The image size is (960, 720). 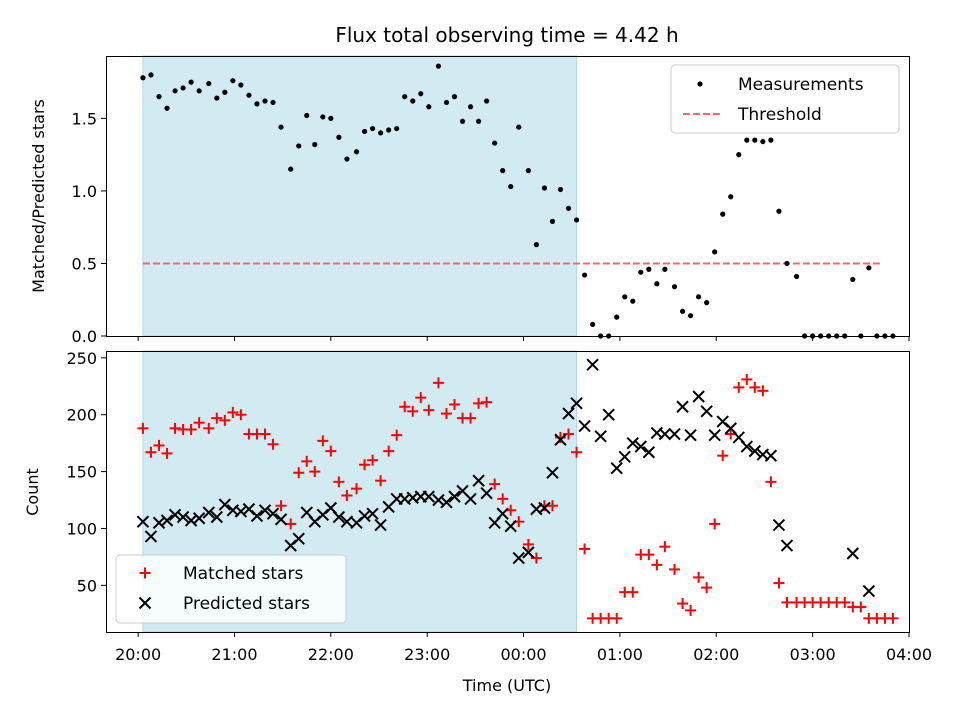 What do you see at coordinates (145, 573) in the screenshot?
I see `matched-stars-legend-marker` at bounding box center [145, 573].